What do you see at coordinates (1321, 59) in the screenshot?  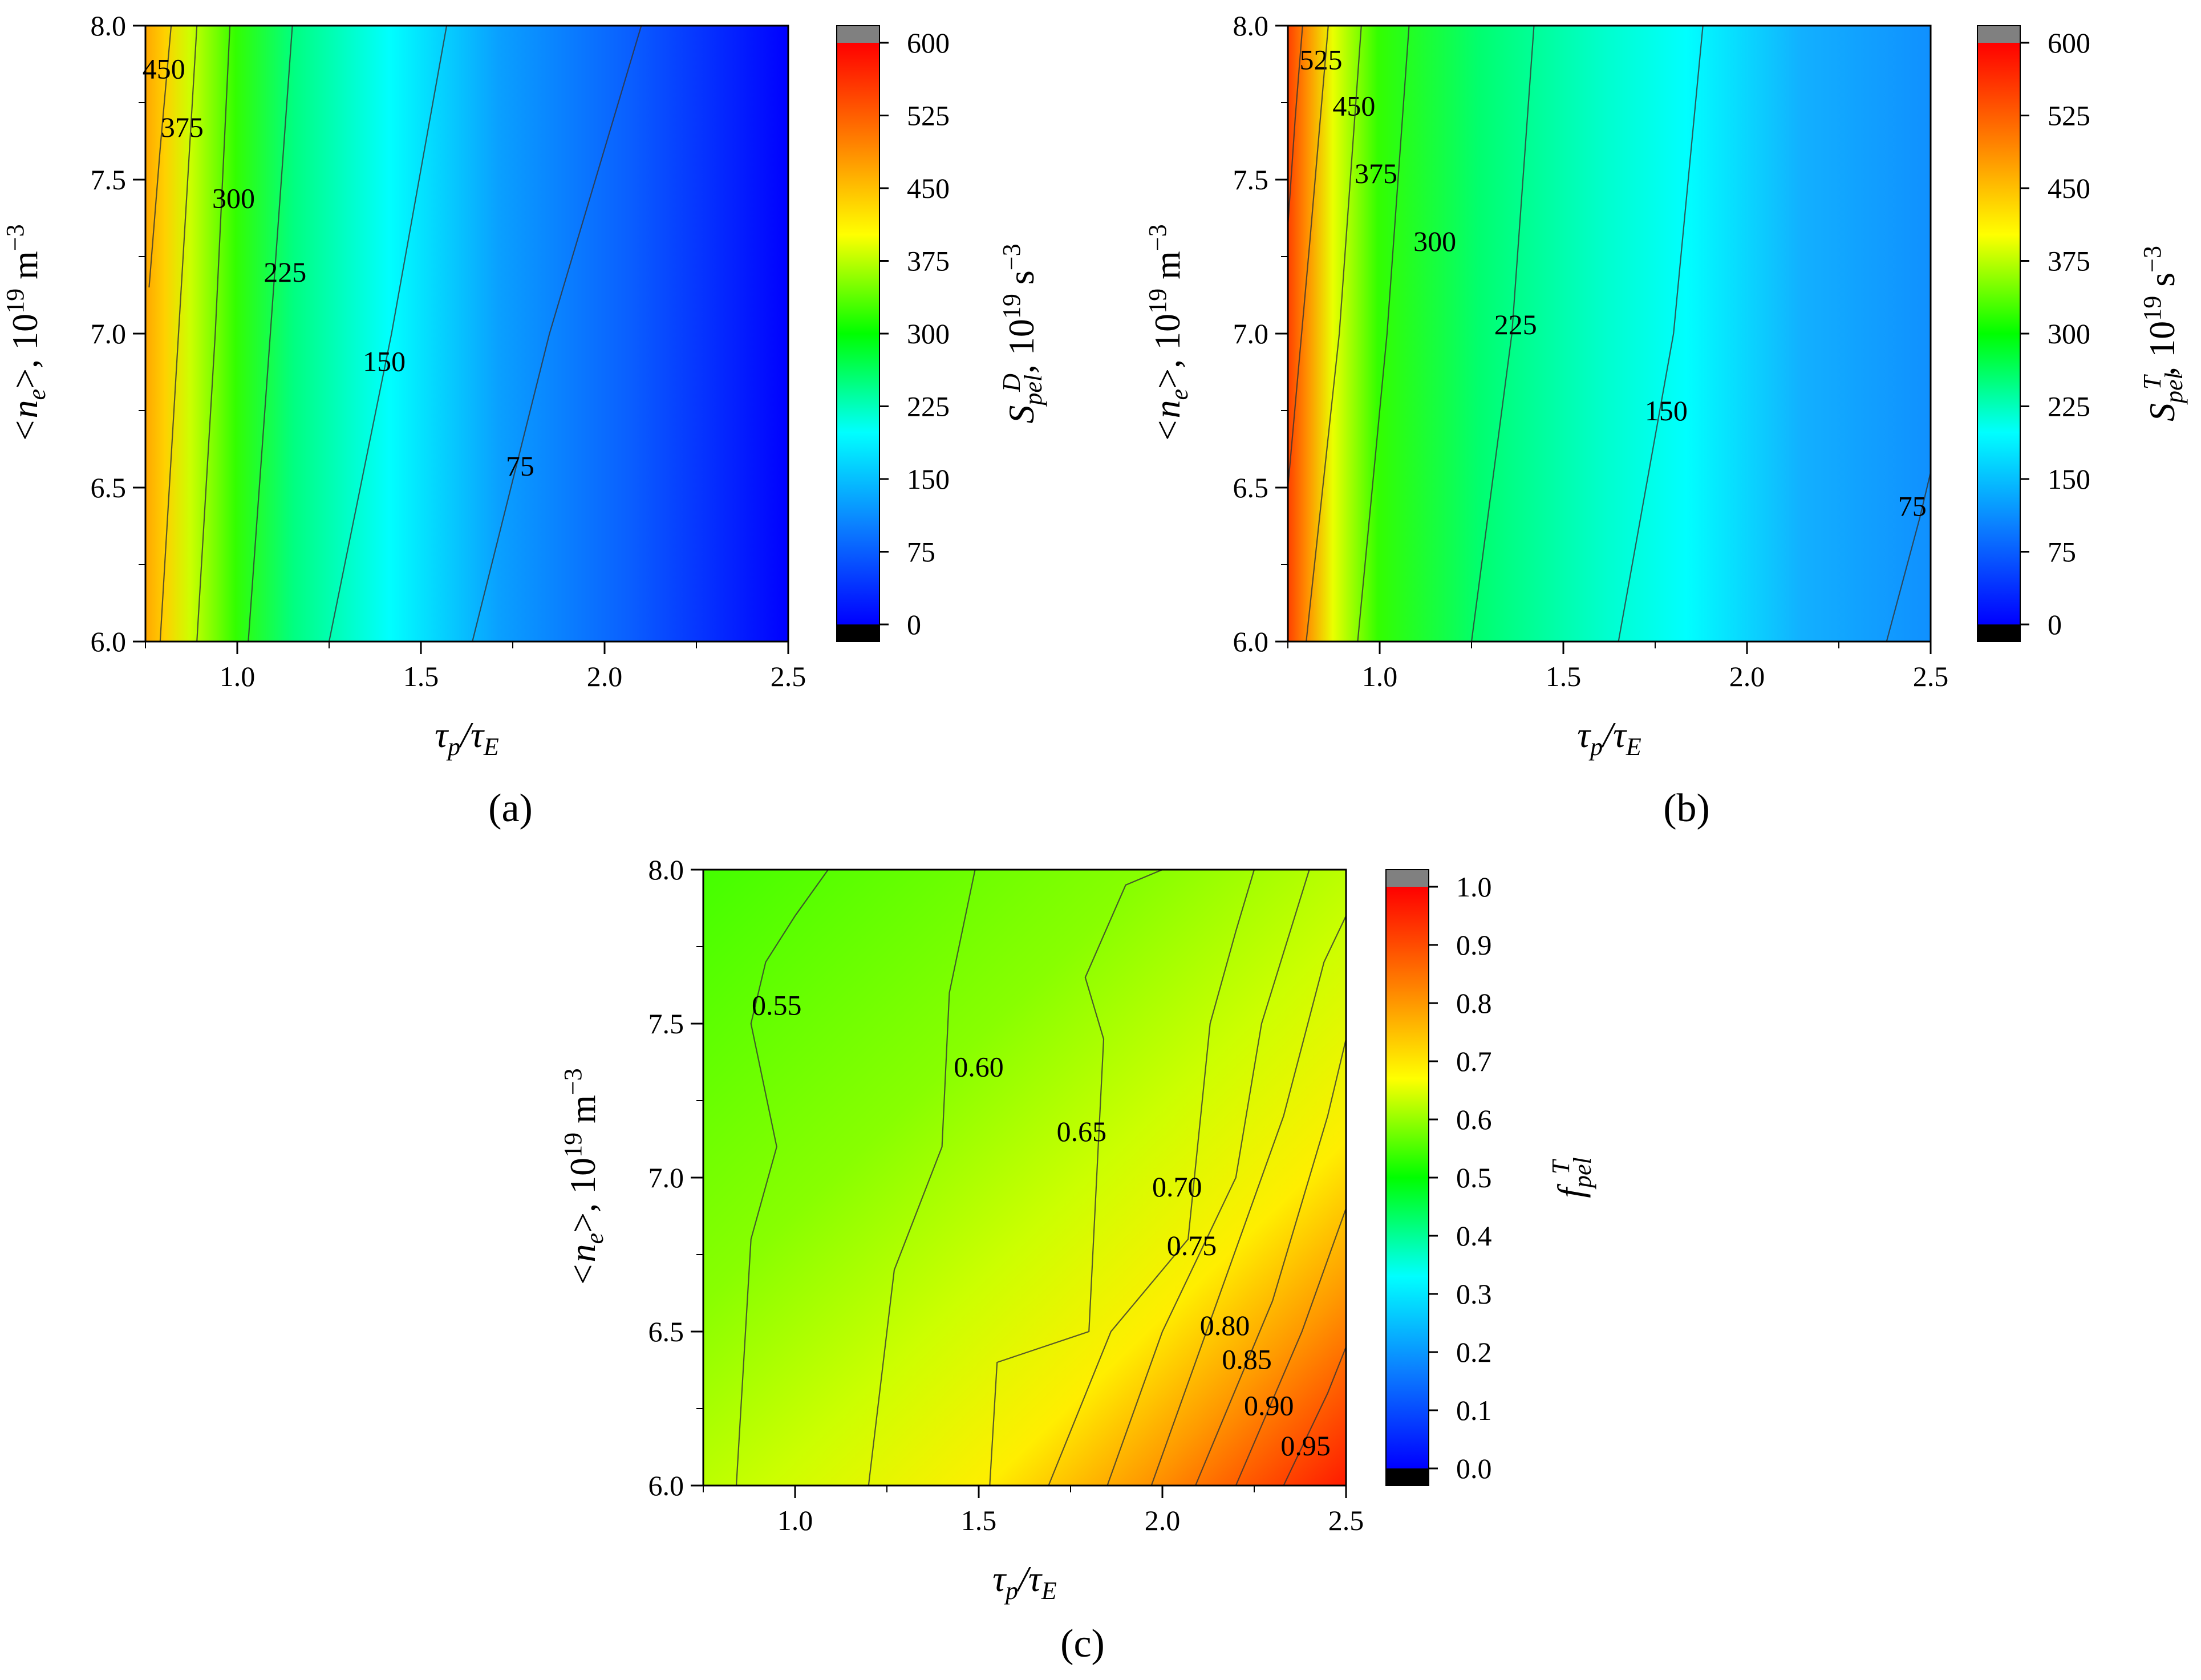 I see `contour-label: 525` at bounding box center [1321, 59].